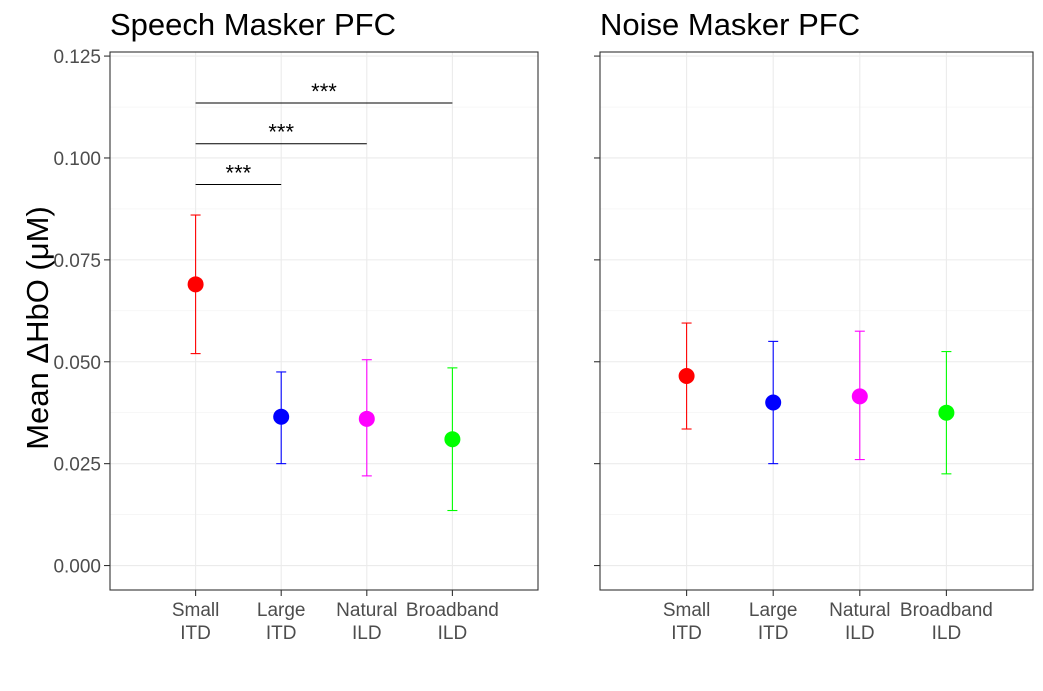  I want to click on y-tick-label: 0.125, so click(77, 57).